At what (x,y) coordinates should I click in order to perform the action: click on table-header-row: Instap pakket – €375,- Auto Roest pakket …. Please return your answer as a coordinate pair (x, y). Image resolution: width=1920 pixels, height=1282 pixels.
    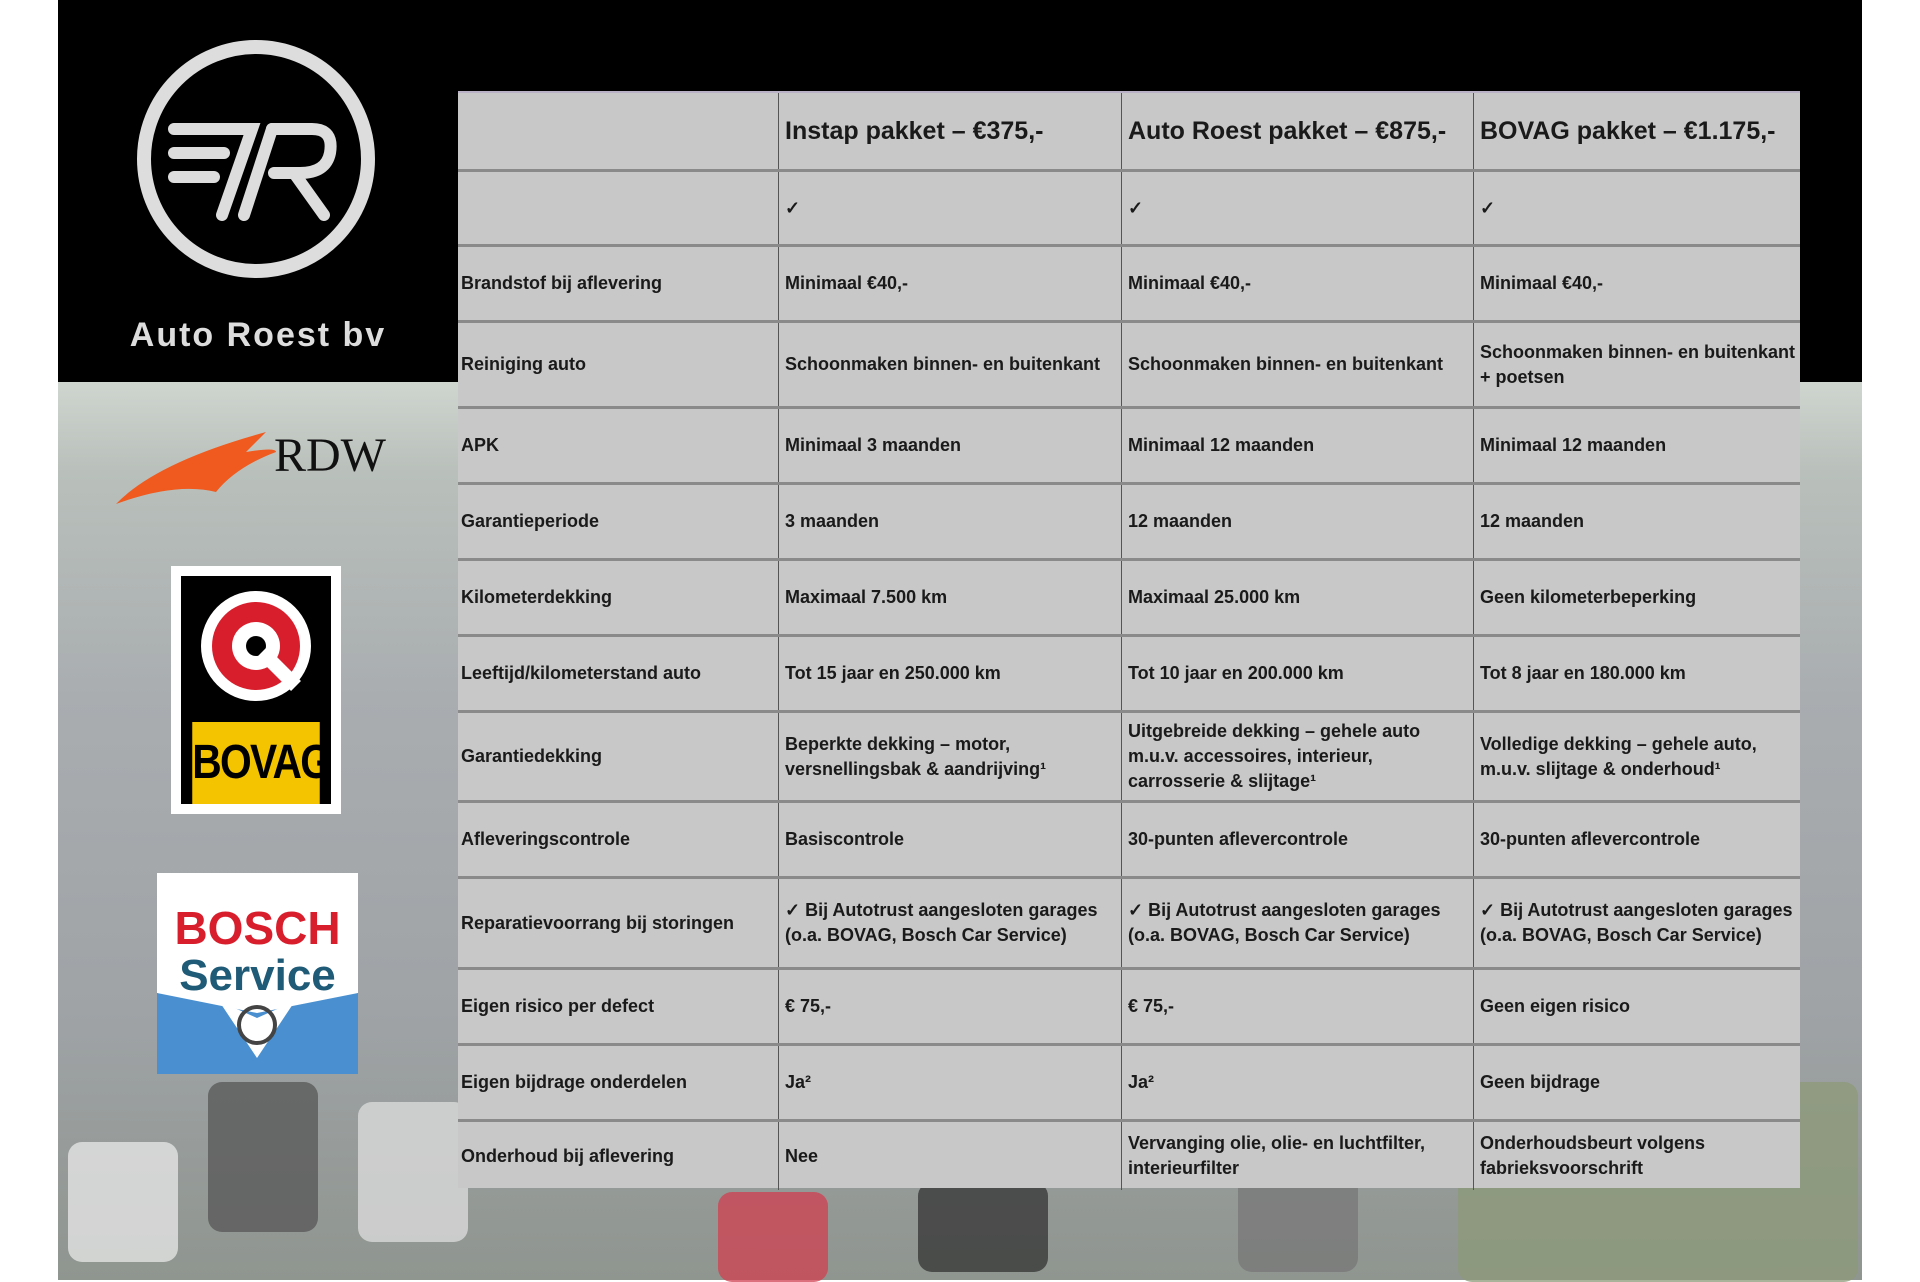
    Looking at the image, I should click on (1129, 131).